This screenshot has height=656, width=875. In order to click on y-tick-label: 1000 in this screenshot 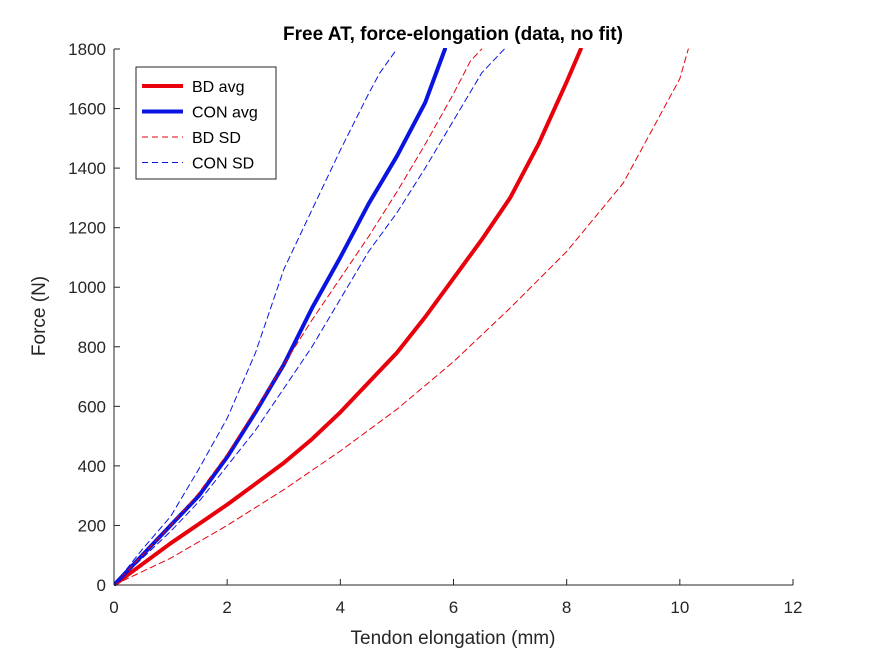, I will do `click(87, 287)`.